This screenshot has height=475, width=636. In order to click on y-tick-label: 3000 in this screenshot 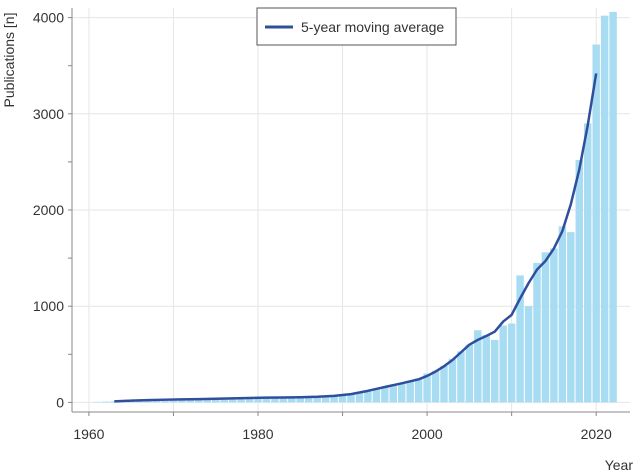, I will do `click(48, 114)`.